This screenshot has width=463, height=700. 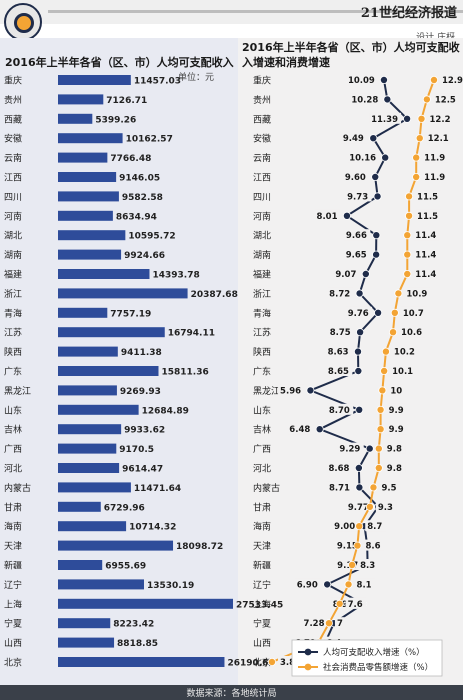 I want to click on income-value-label: 9924.66, so click(x=144, y=256).